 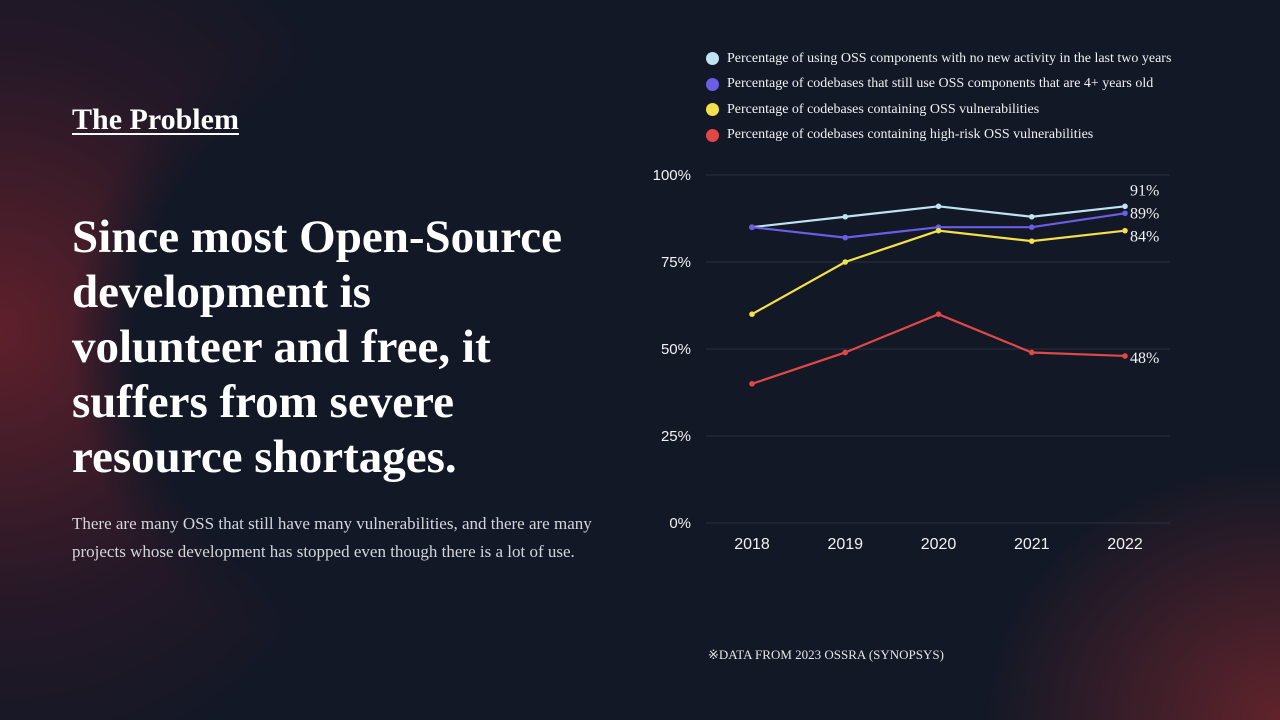 I want to click on y-tick-label: 0%, so click(x=680, y=523).